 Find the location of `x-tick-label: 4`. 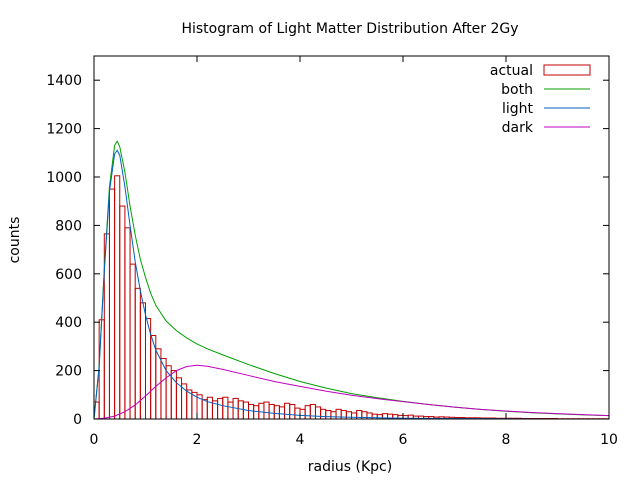

x-tick-label: 4 is located at coordinates (300, 440).